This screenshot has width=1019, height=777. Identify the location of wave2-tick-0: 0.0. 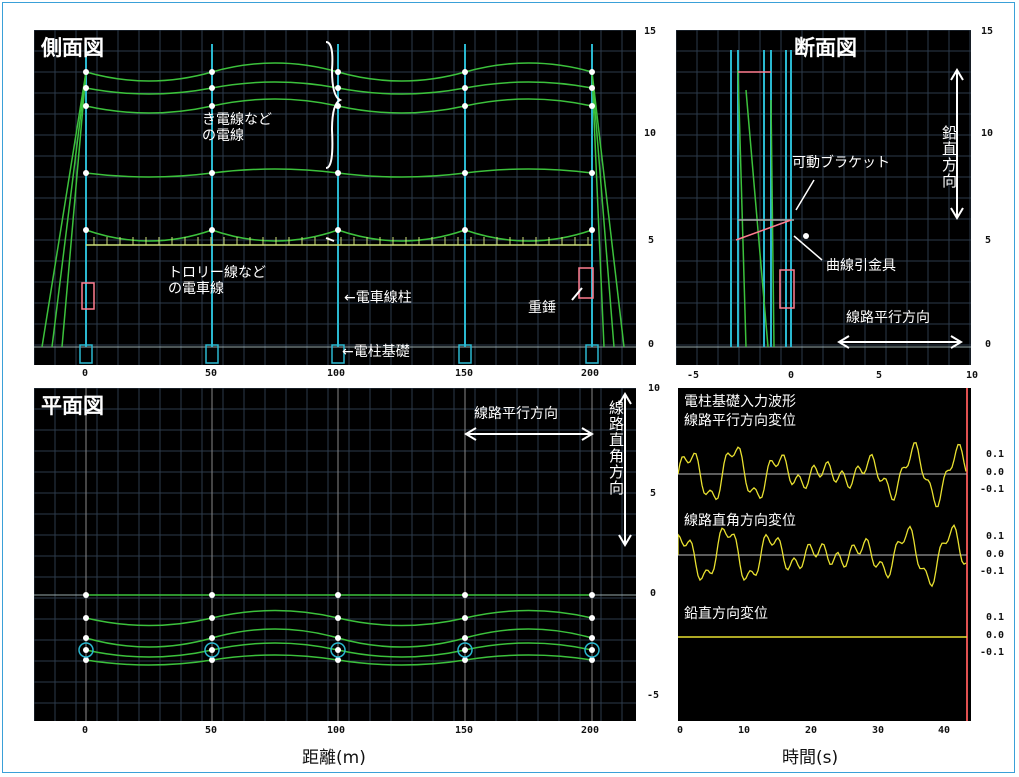
(995, 554).